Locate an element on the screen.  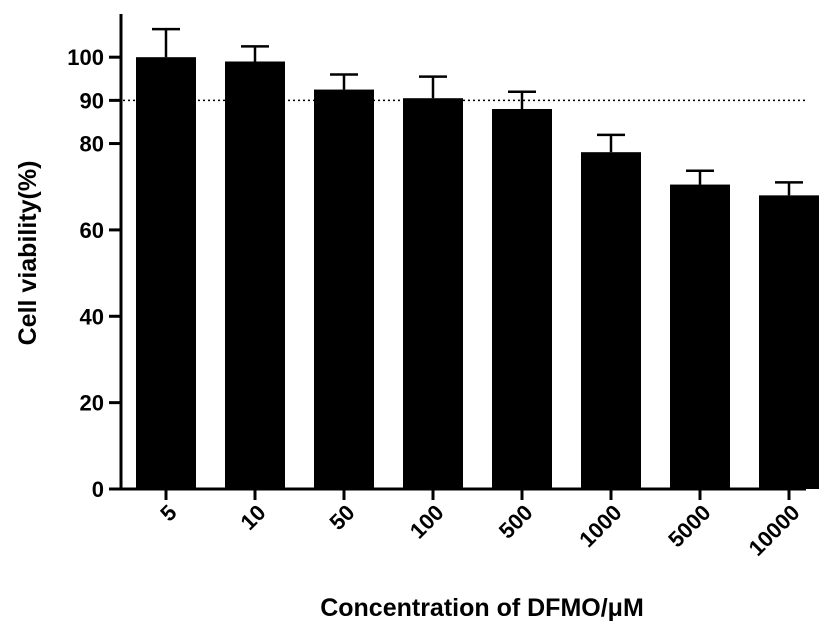
y-tick-label: 80 is located at coordinates (92, 144).